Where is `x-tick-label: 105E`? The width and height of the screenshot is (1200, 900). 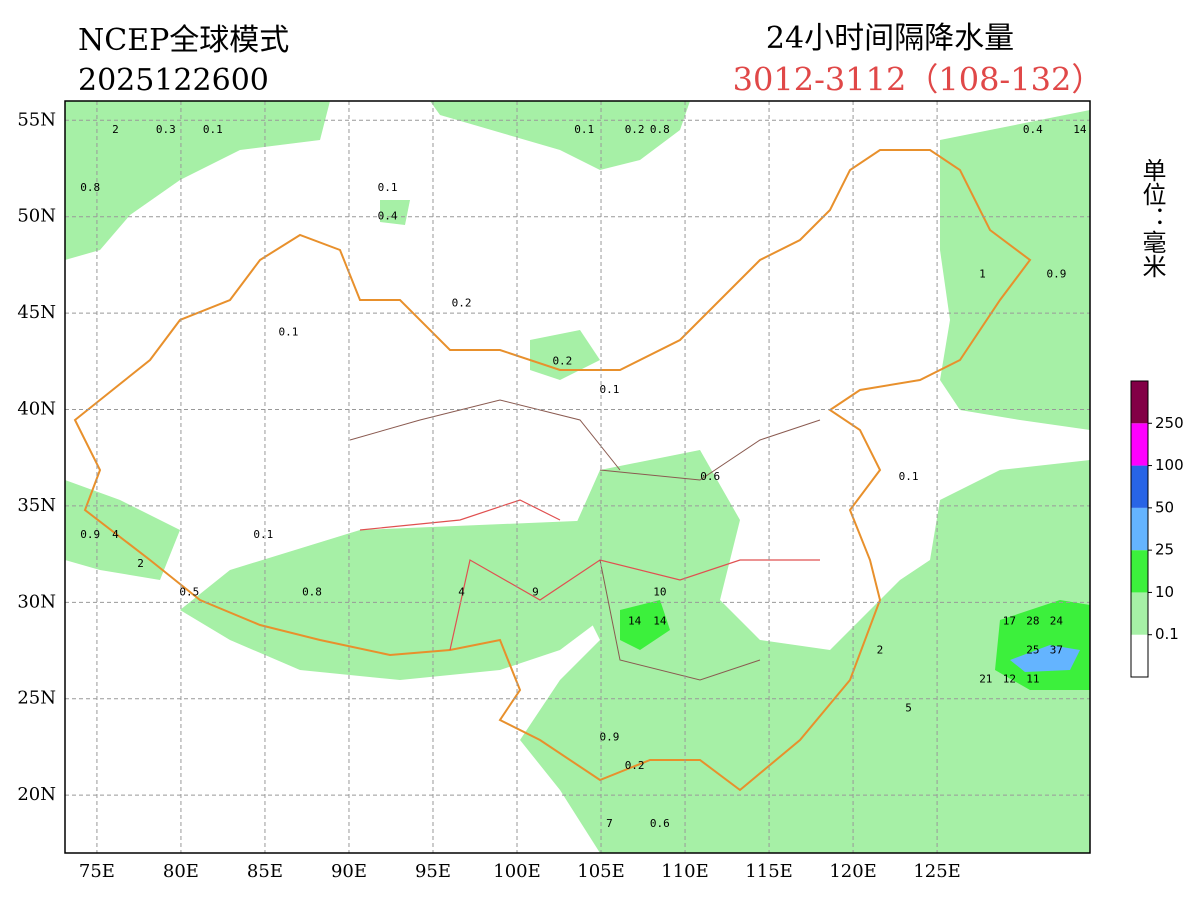
x-tick-label: 105E is located at coordinates (601, 871).